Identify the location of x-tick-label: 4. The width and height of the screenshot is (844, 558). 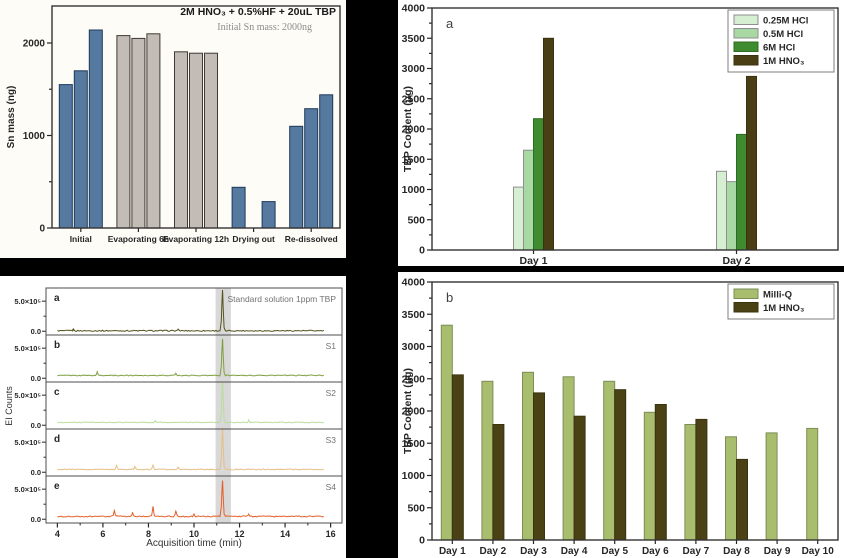
(57, 534).